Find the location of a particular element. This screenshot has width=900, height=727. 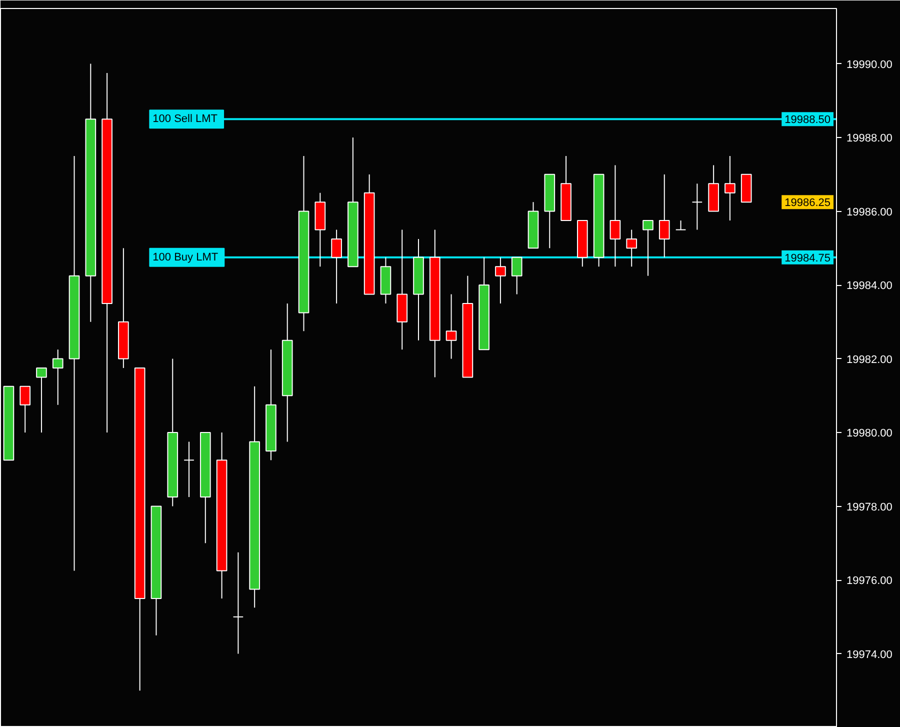

y-tick-label: 19978.00 is located at coordinates (869, 507).